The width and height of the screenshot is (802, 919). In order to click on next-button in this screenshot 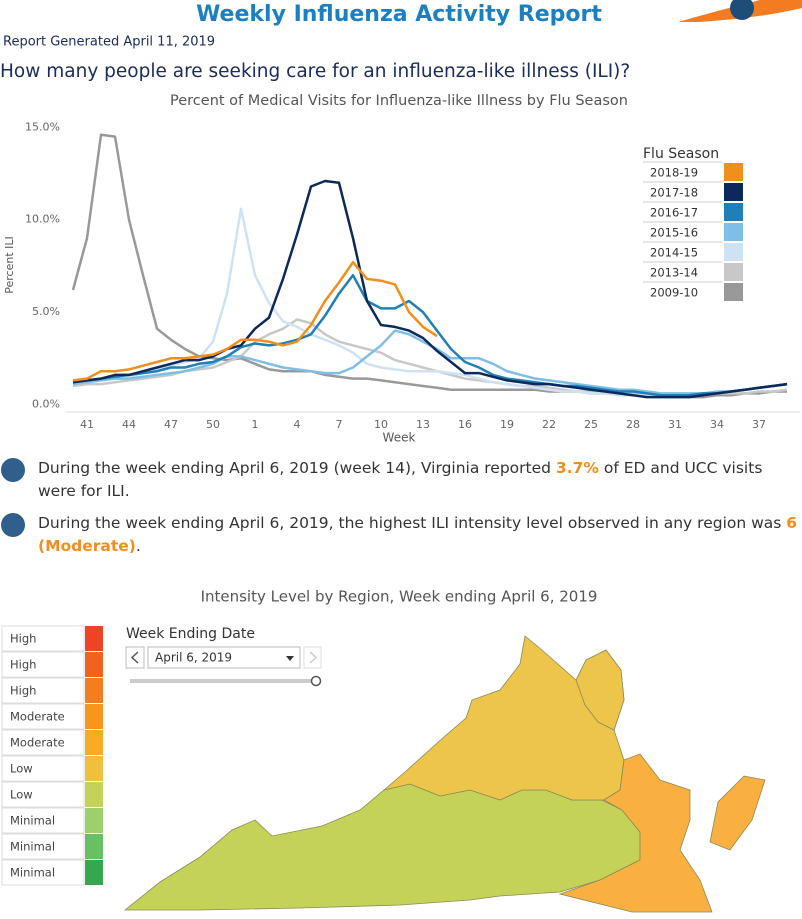, I will do `click(312, 657)`.